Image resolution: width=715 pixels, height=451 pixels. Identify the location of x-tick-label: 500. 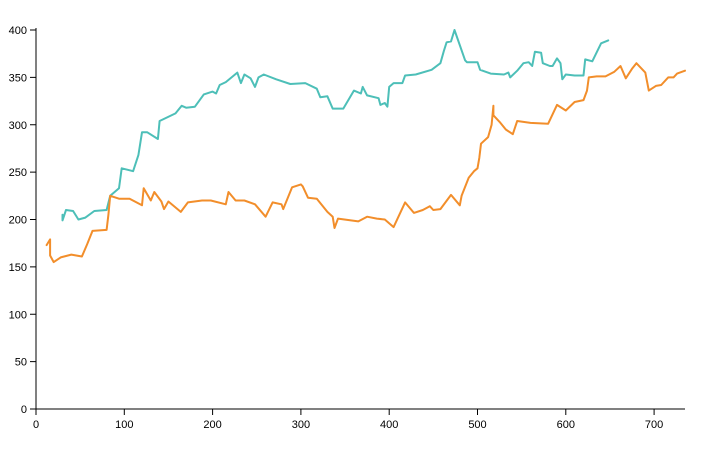
(477, 425).